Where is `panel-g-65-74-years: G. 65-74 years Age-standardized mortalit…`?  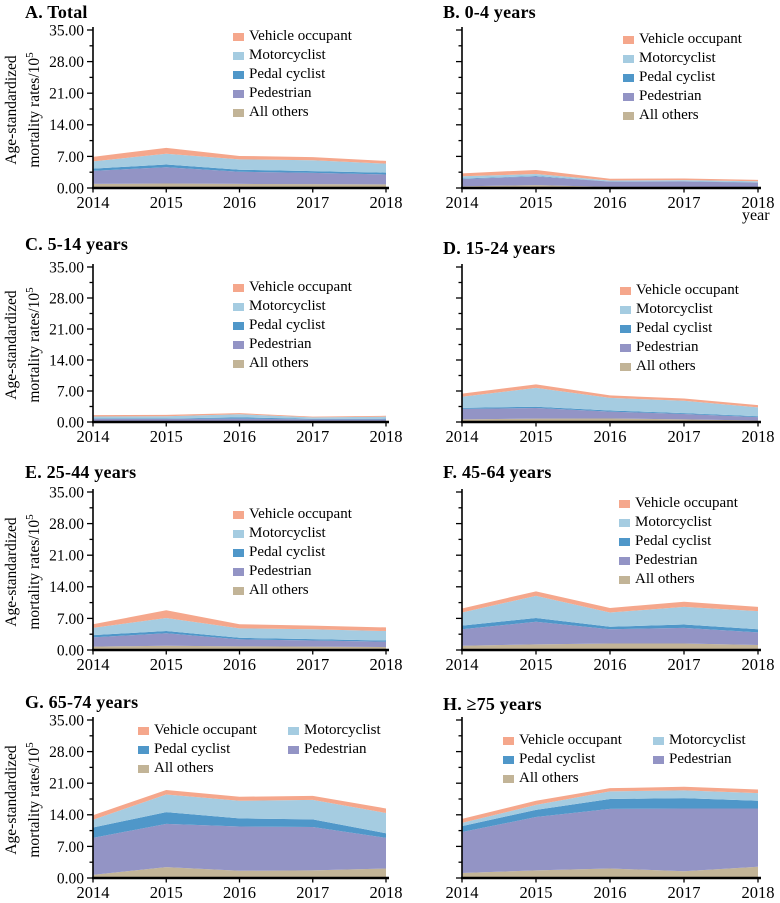
panel-g-65-74-years: G. 65-74 years Age-standardized mortalit… is located at coordinates (201, 789).